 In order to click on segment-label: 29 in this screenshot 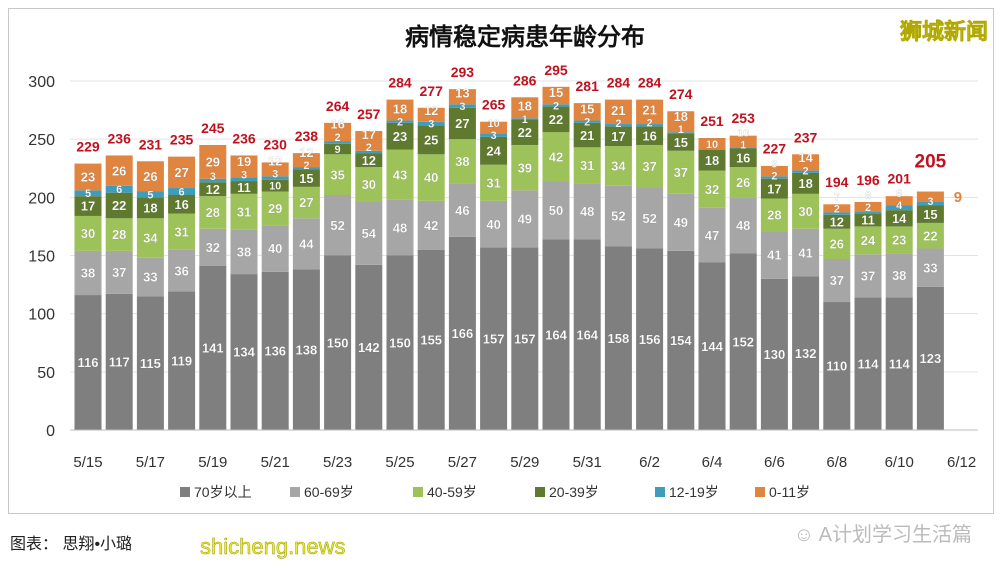, I will do `click(213, 162)`.